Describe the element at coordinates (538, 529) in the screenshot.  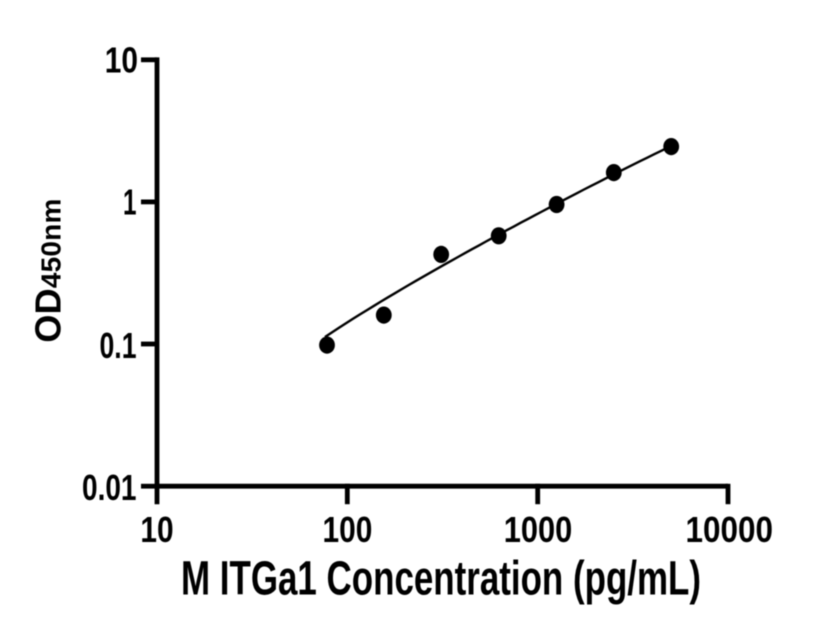
I see `svg-text: 1000` at that location.